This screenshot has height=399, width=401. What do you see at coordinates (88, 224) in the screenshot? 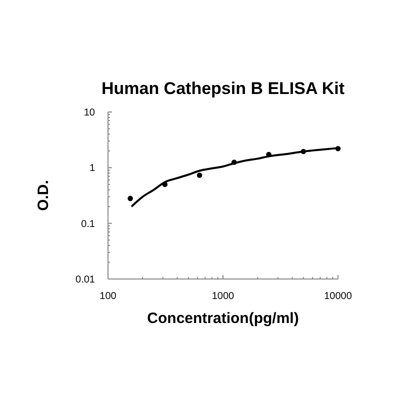
I see `y-tick-label: 0.1` at bounding box center [88, 224].